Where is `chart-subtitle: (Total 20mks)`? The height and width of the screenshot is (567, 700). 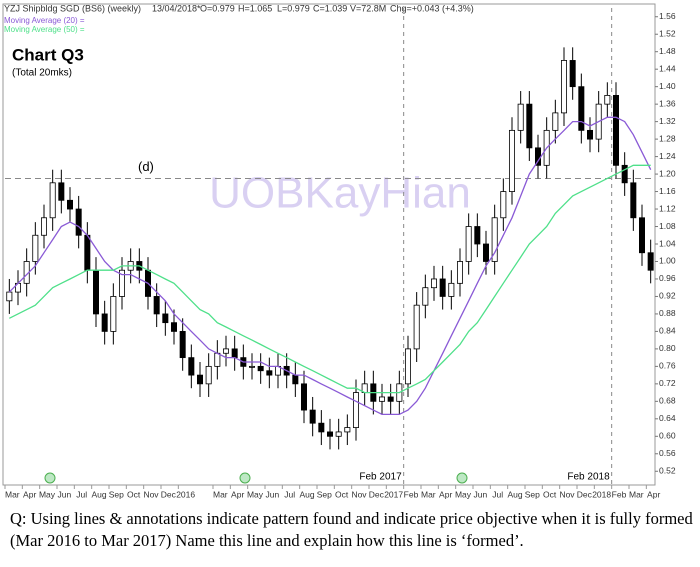
chart-subtitle: (Total 20mks) is located at coordinates (42, 73).